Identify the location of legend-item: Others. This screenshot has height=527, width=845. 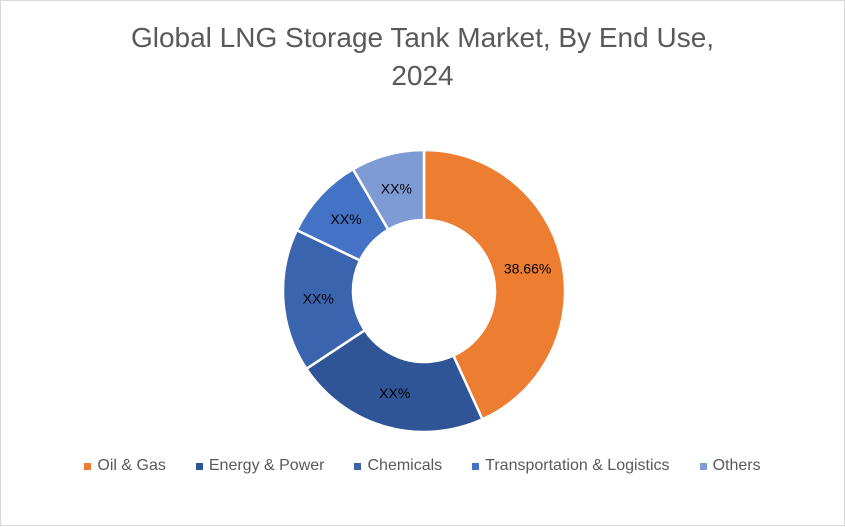
(730, 466).